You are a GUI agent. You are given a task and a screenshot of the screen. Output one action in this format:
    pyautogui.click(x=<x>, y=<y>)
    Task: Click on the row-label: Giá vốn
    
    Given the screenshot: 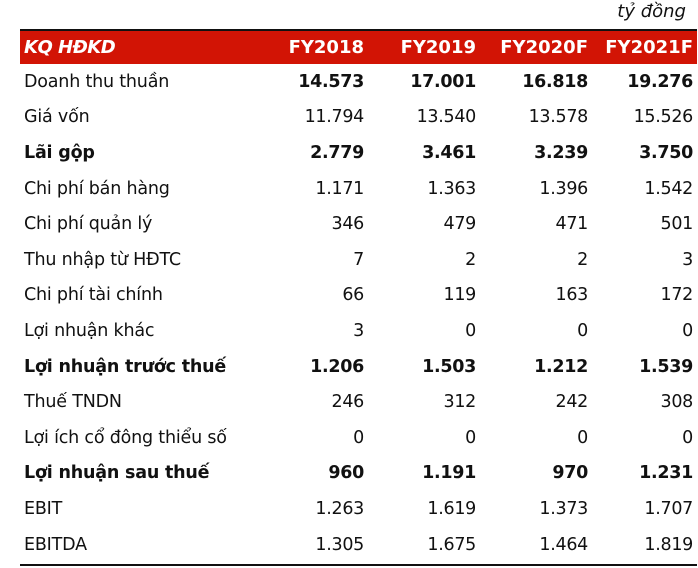 What is the action you would take?
    pyautogui.click(x=57, y=117)
    